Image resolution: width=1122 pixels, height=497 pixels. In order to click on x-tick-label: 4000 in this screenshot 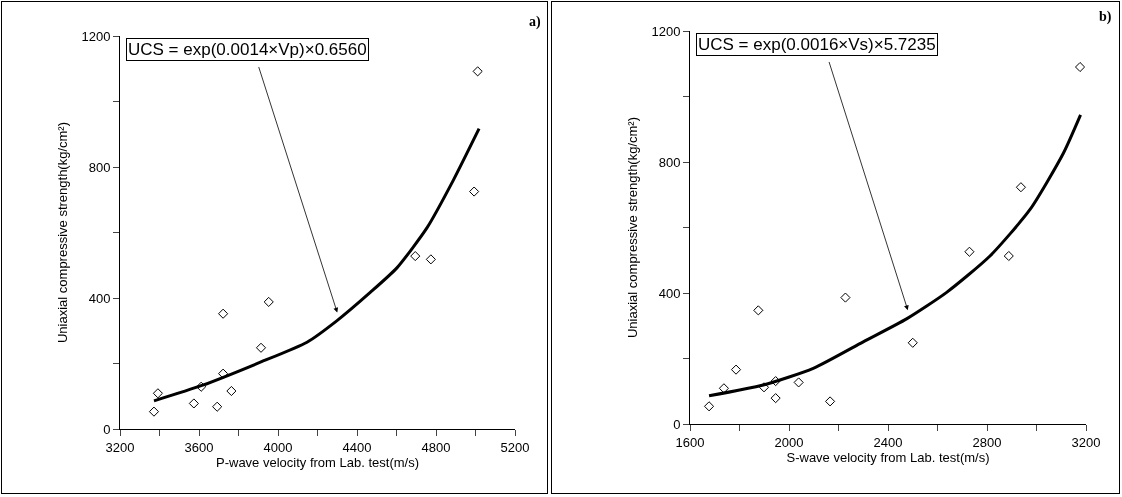, I will do `click(278, 447)`.